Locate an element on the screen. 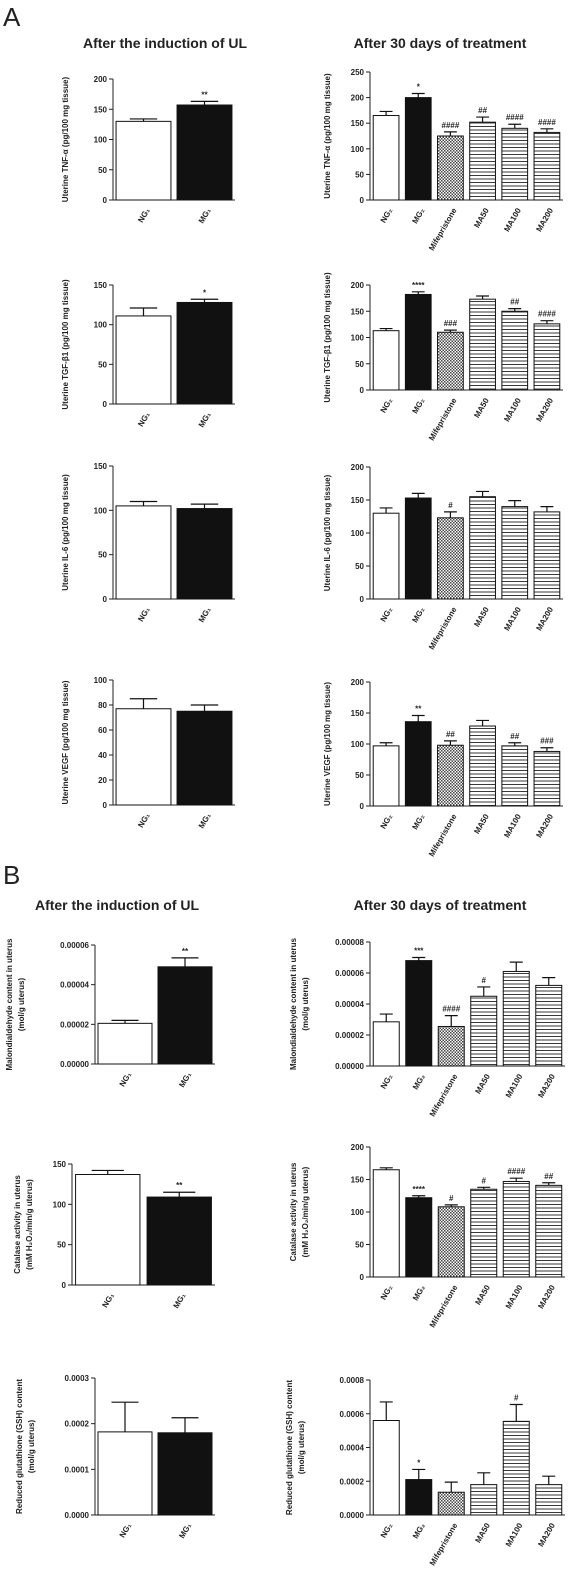  x-tick-label: Mifepristone is located at coordinates (444, 1095).